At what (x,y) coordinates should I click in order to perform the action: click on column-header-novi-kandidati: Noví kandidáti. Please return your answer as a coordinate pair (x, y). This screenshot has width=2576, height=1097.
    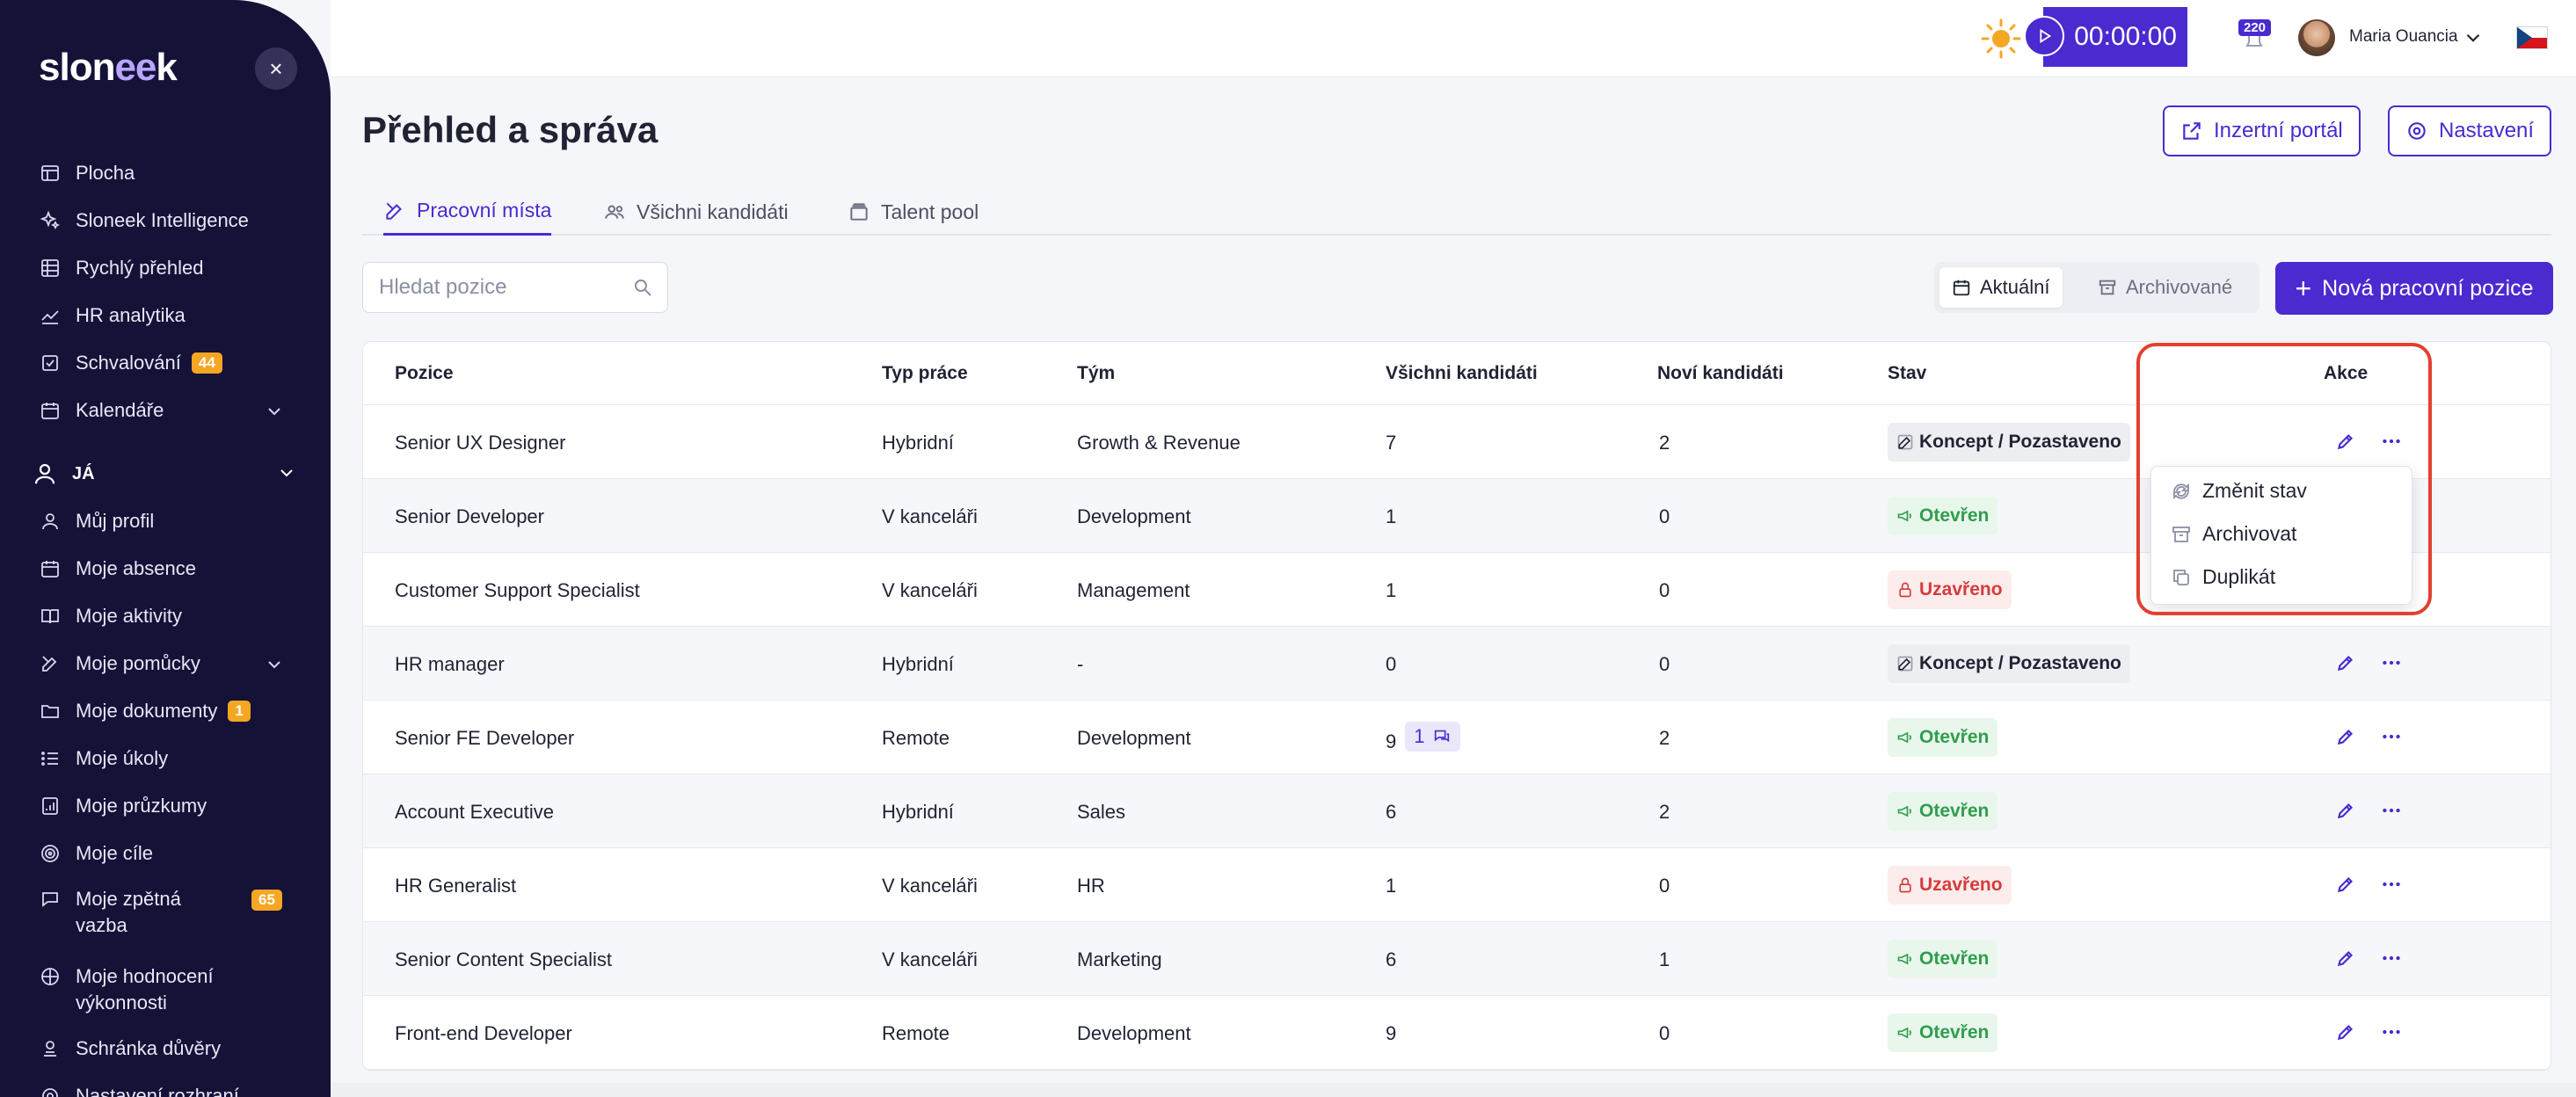
    Looking at the image, I should click on (1720, 373).